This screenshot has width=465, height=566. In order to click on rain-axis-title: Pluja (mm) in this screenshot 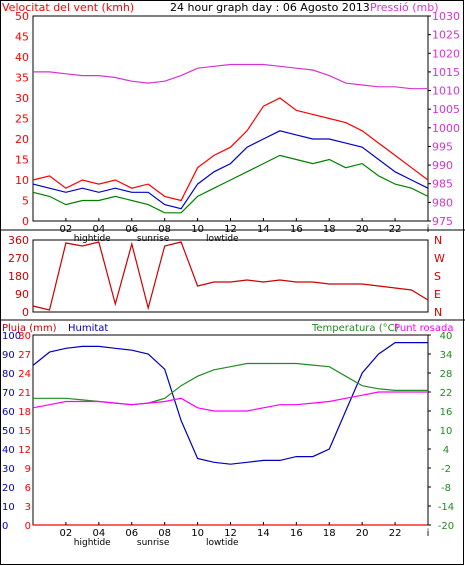, I will do `click(29, 328)`.